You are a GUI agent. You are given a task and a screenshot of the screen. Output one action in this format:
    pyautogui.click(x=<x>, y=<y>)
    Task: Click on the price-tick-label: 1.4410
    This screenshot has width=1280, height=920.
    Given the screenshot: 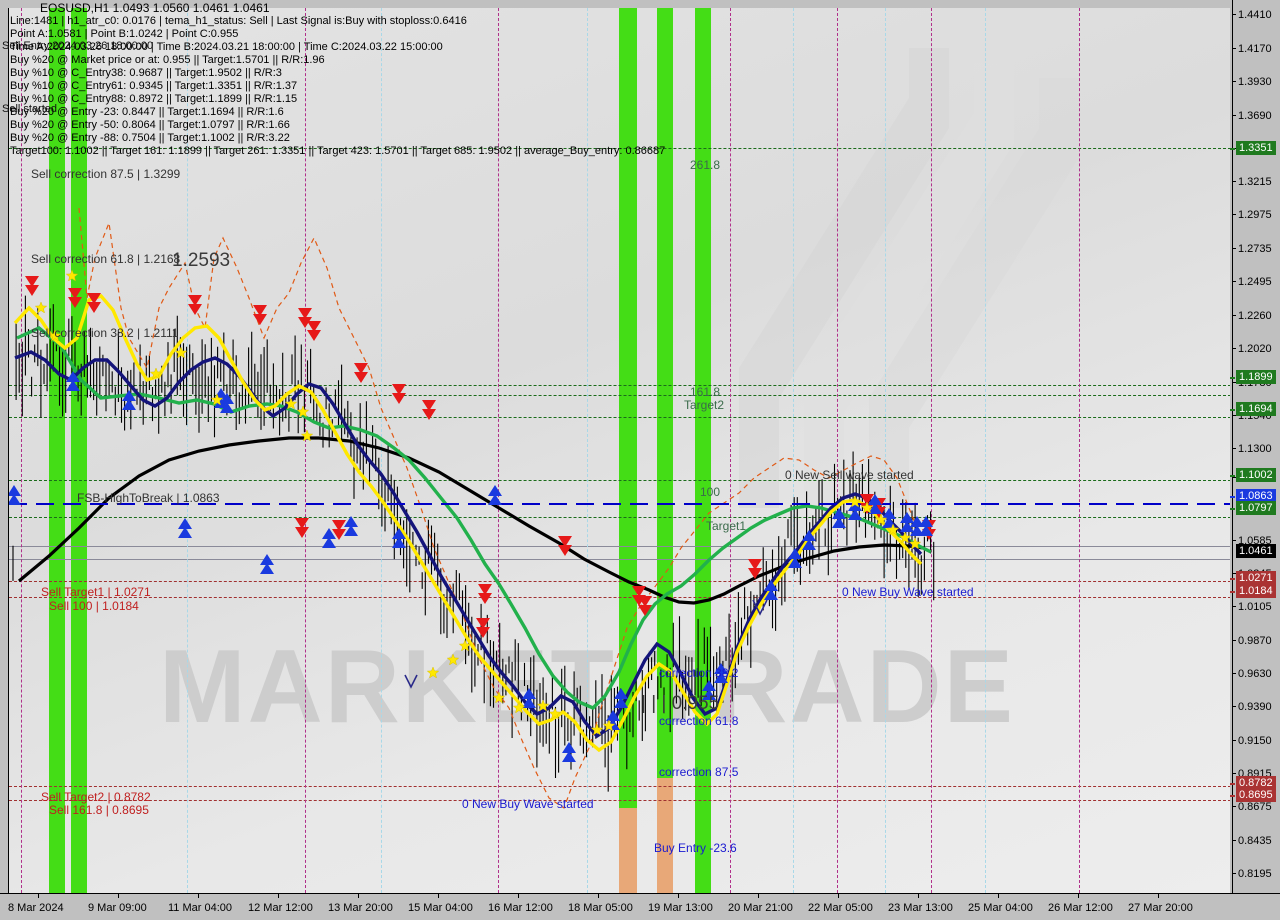 What is the action you would take?
    pyautogui.click(x=1255, y=15)
    